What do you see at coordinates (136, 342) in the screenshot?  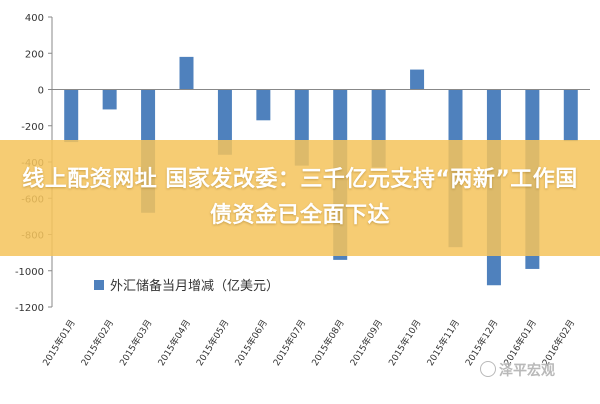 I see `x-tick-label: 2015年03月` at bounding box center [136, 342].